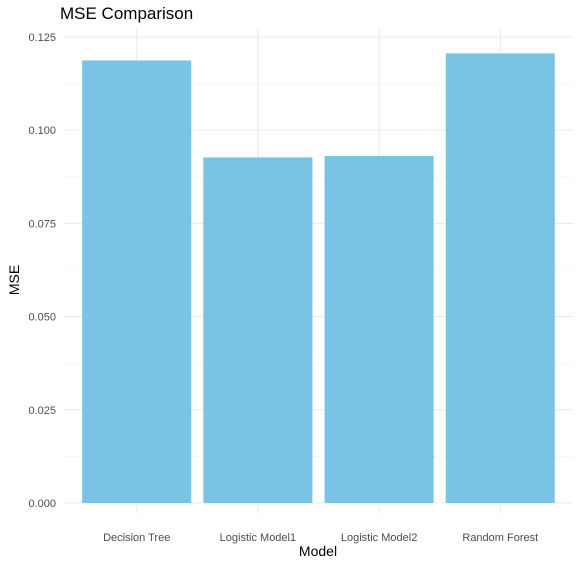 Image resolution: width=583 pixels, height=568 pixels. What do you see at coordinates (42, 504) in the screenshot?
I see `y-tick-label: 0.000` at bounding box center [42, 504].